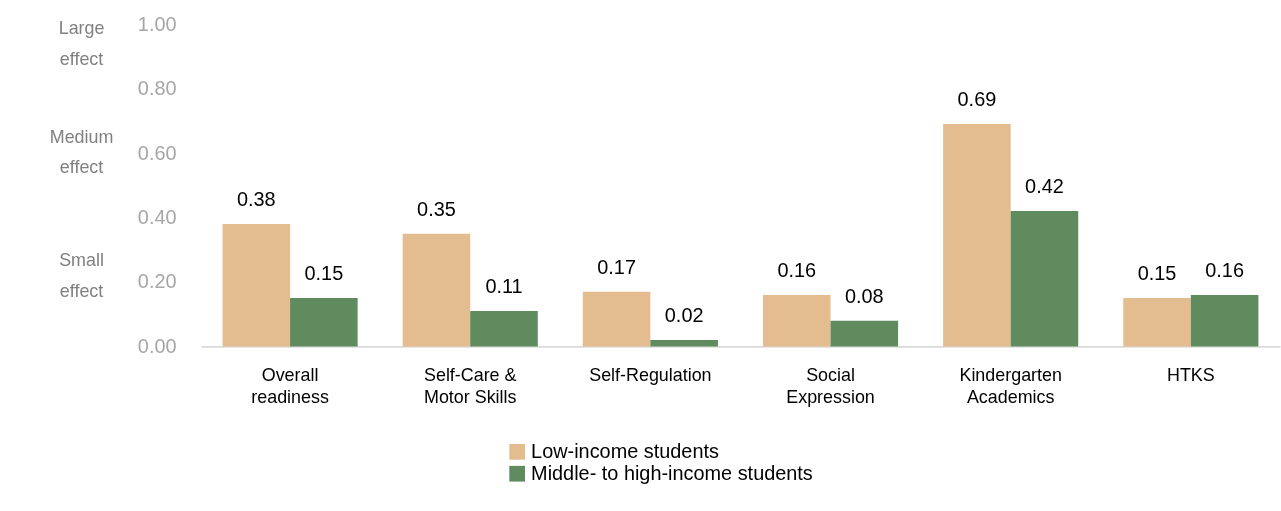 The image size is (1281, 511). What do you see at coordinates (81, 152) in the screenshot?
I see `text: Medium effect` at bounding box center [81, 152].